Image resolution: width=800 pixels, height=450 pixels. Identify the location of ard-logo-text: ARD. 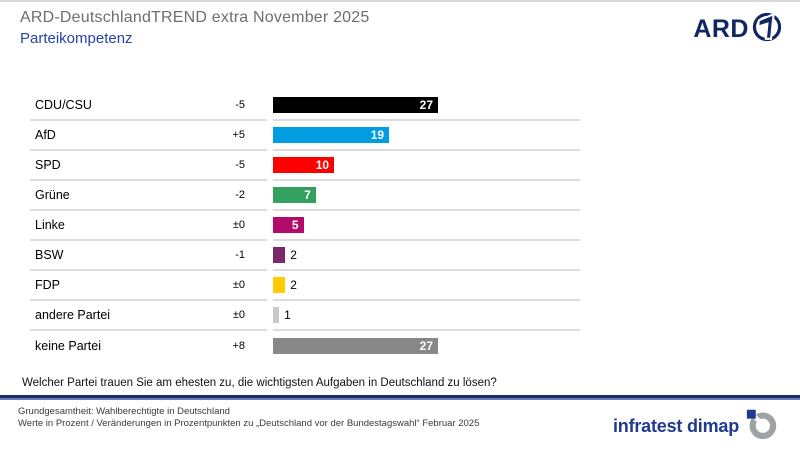
(721, 29).